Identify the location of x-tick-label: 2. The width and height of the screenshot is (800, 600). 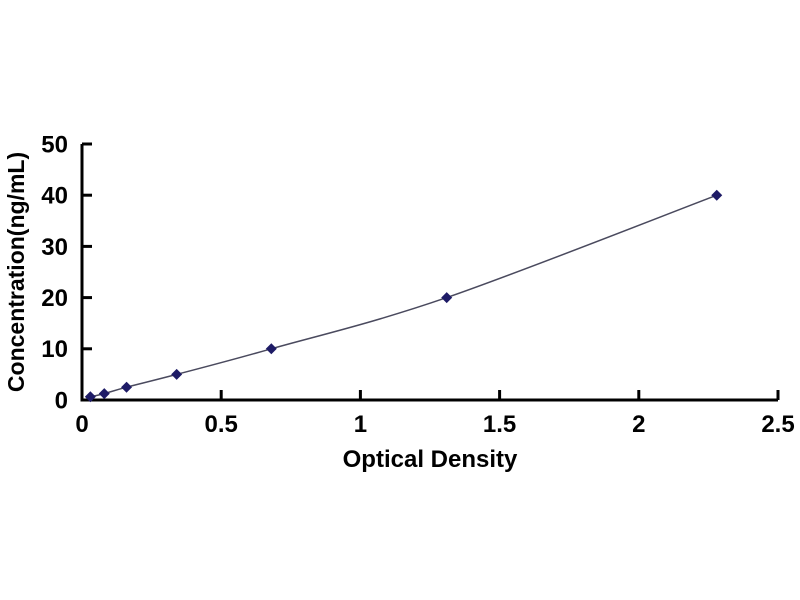
(638, 424).